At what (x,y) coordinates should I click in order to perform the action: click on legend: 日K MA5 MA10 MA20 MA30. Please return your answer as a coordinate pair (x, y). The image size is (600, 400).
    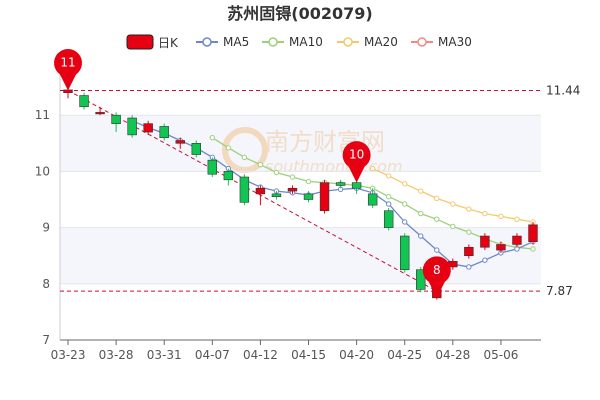
    Looking at the image, I should click on (299, 42).